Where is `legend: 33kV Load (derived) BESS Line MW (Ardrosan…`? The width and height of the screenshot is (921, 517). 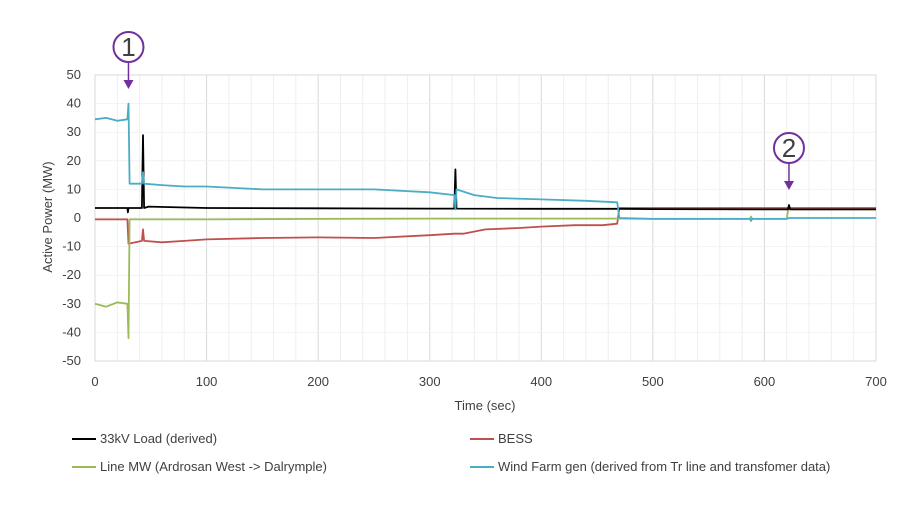
legend: 33kV Load (derived) BESS Line MW (Ardrosan… is located at coordinates (451, 452).